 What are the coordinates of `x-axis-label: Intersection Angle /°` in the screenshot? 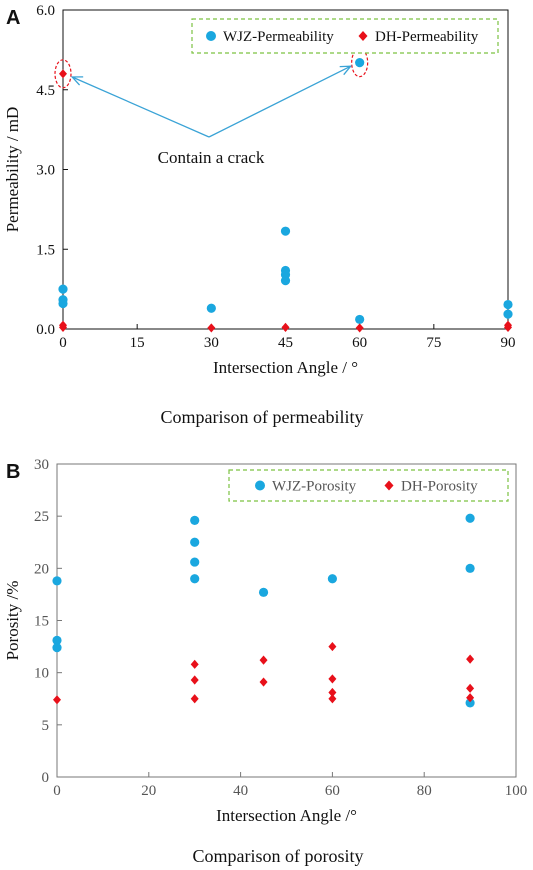 It's located at (286, 815).